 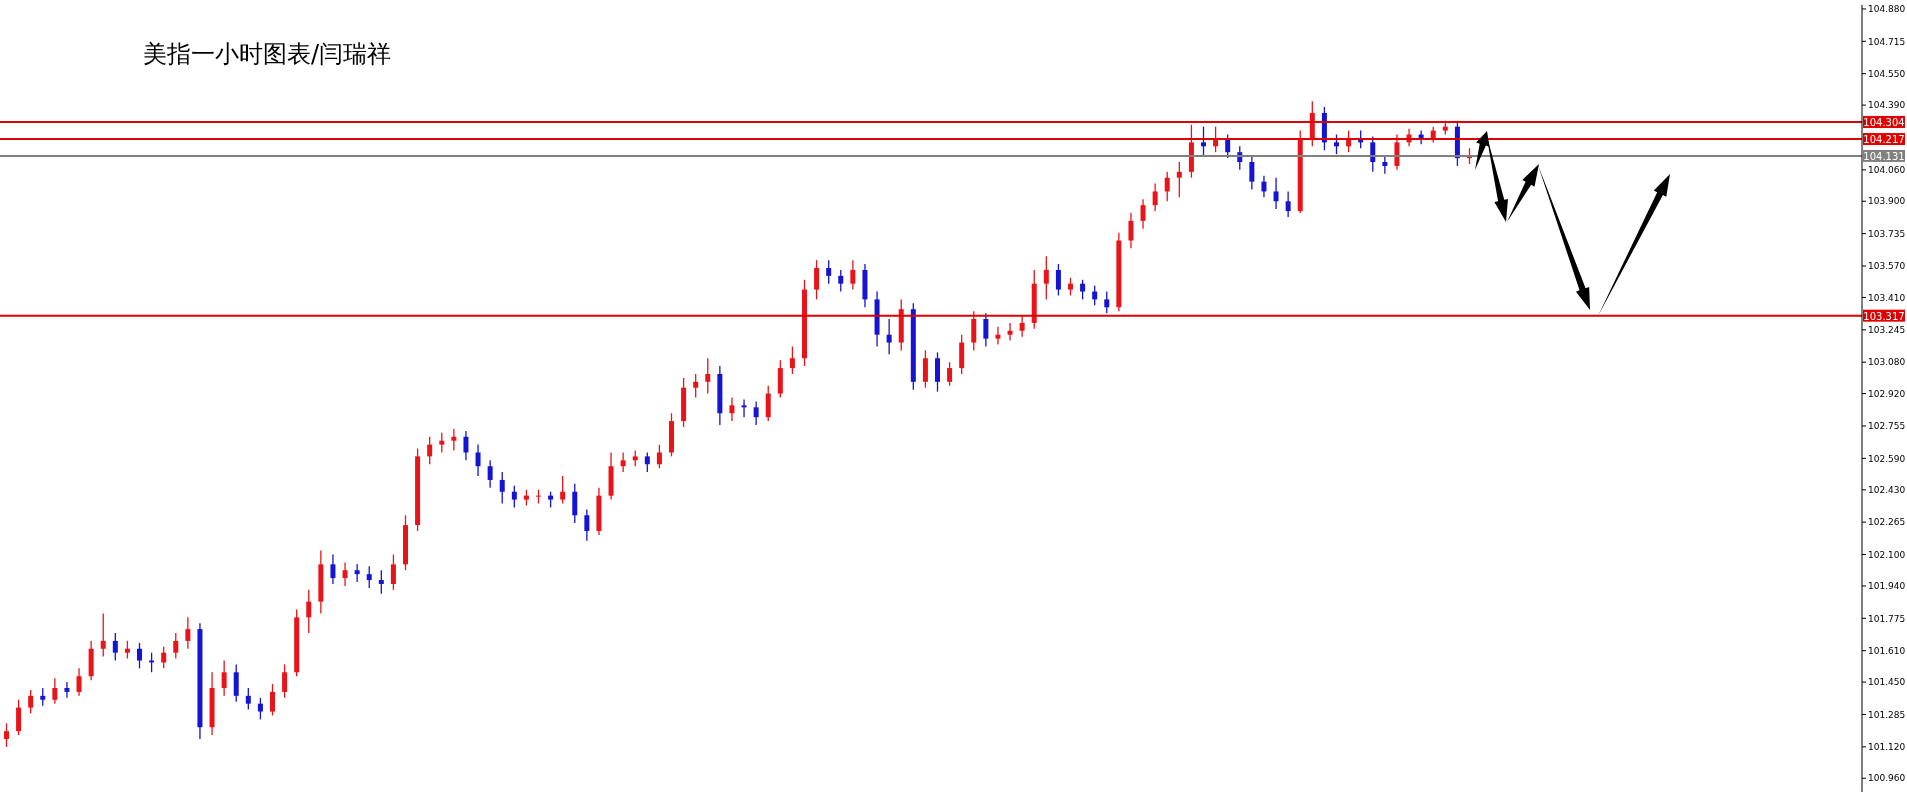 I want to click on y-tick-label: 103.080, so click(x=1887, y=362).